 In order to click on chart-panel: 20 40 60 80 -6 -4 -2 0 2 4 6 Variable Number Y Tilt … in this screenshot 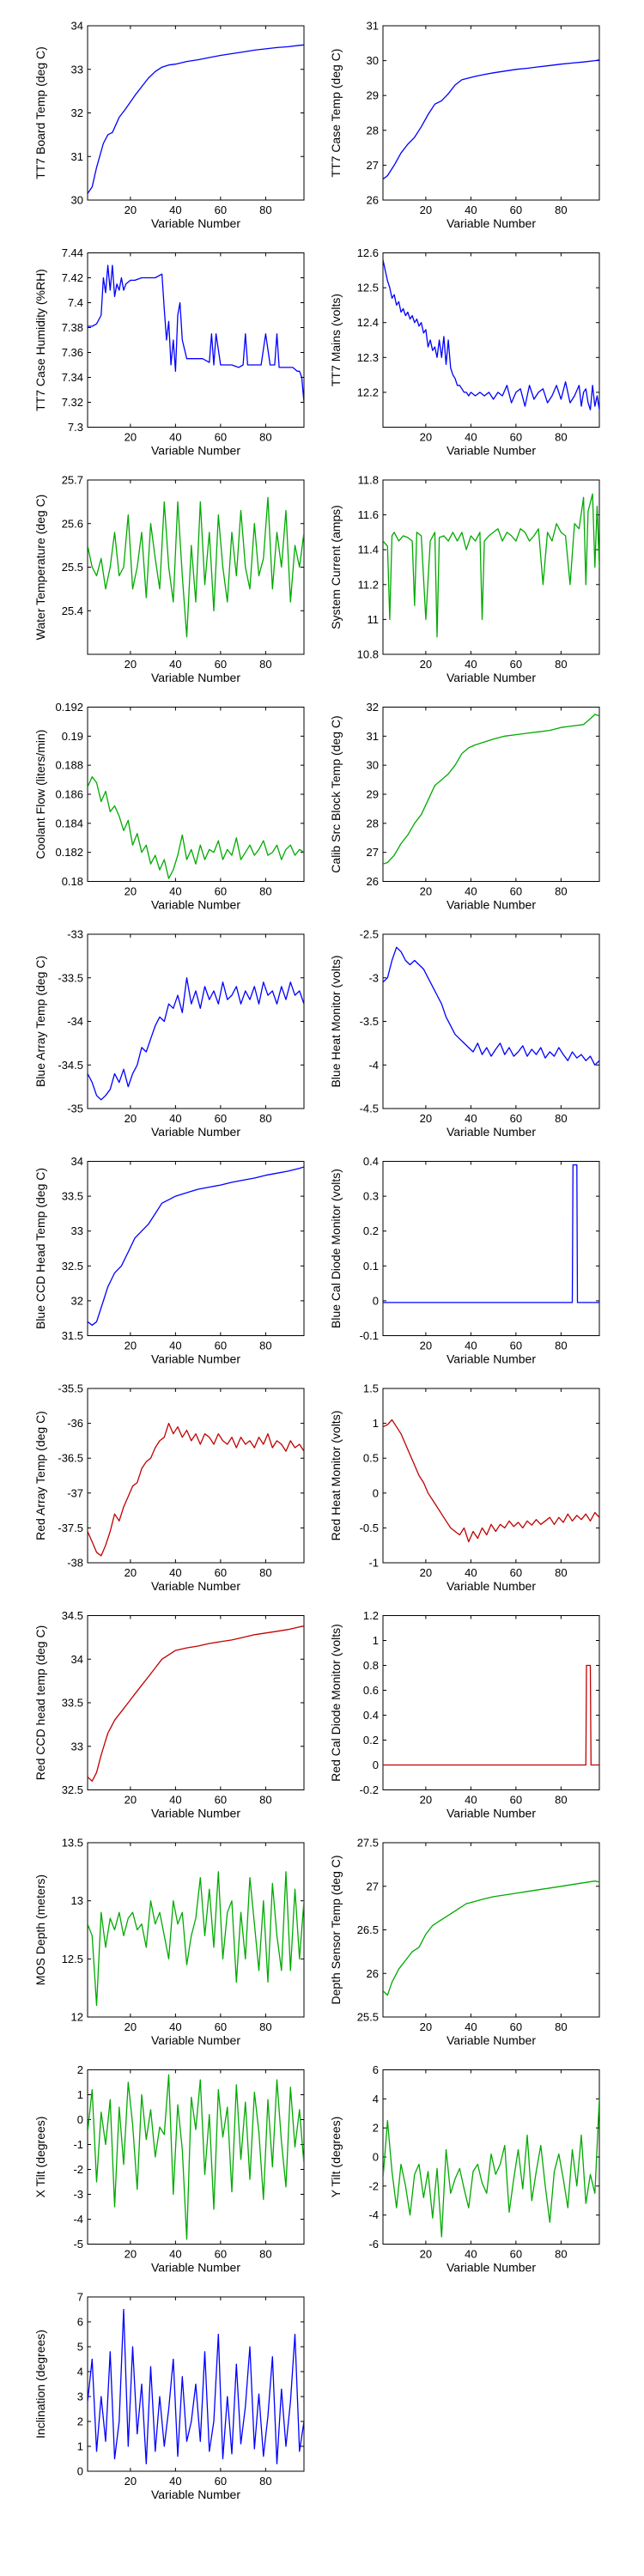, I will do `click(464, 2169)`.